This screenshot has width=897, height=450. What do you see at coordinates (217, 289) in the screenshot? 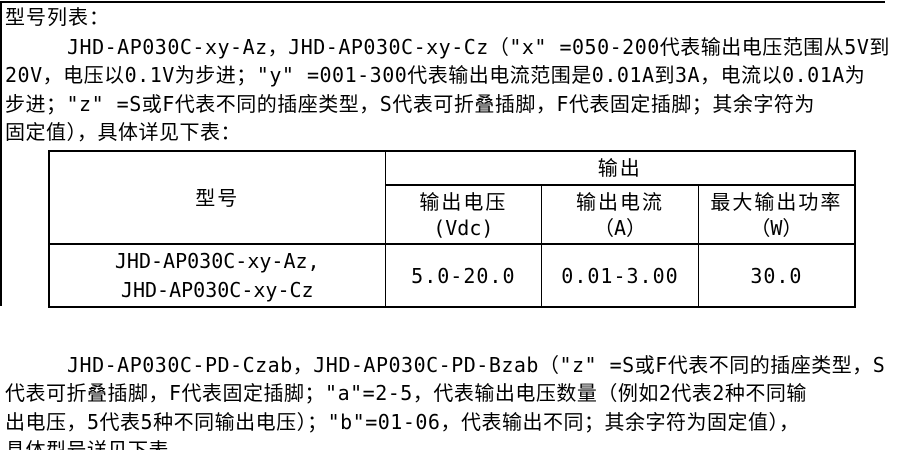
I see `model-number-line: JHD-AP030C-xy-Cz` at bounding box center [217, 289].